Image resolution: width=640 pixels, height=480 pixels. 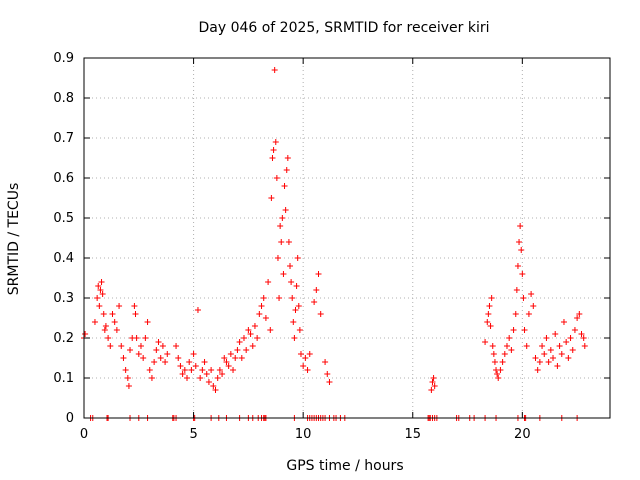 I want to click on y-axis-label: SRMTID / TECUs, so click(x=14, y=239).